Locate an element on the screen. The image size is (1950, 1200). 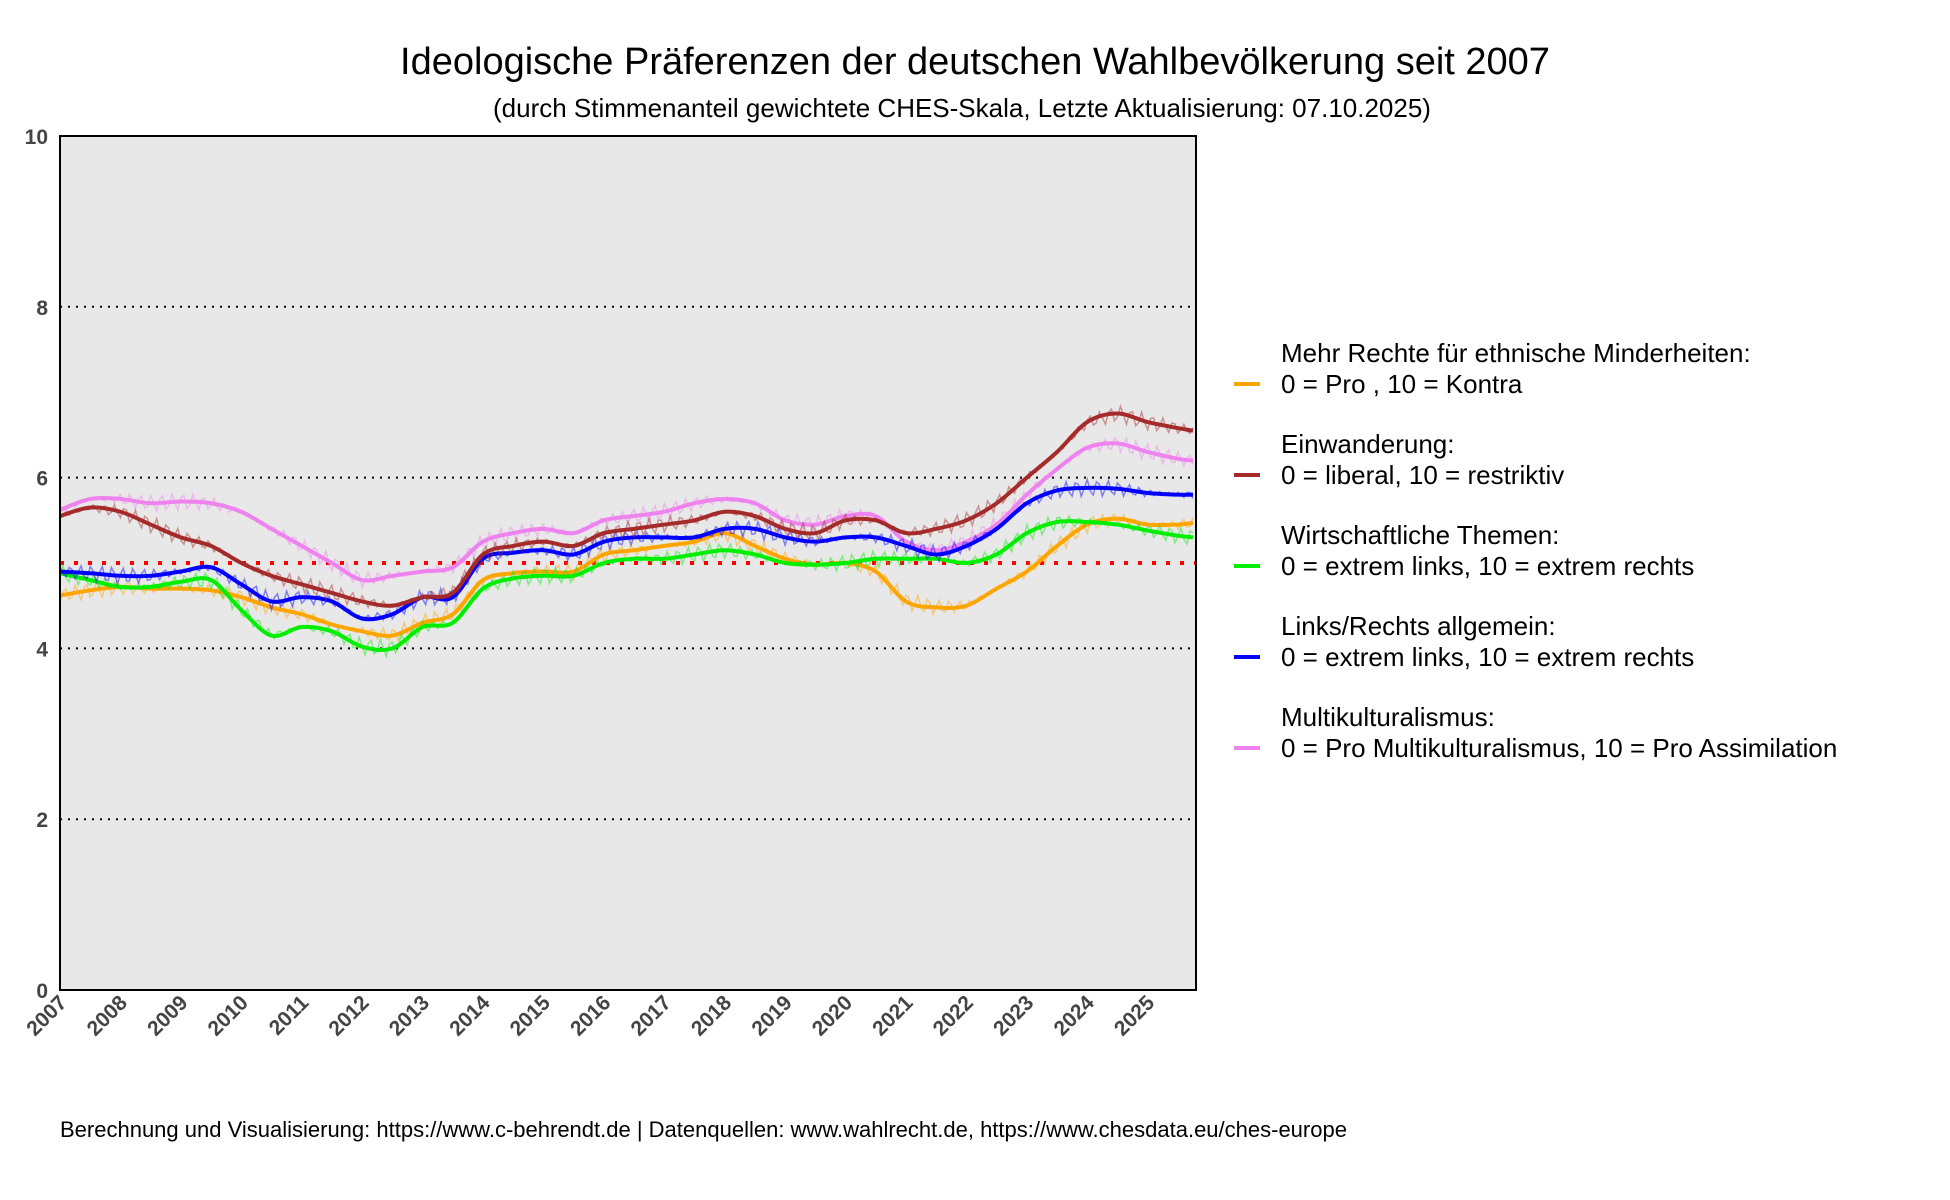
x-tick-label: 2011 is located at coordinates (289, 1015).